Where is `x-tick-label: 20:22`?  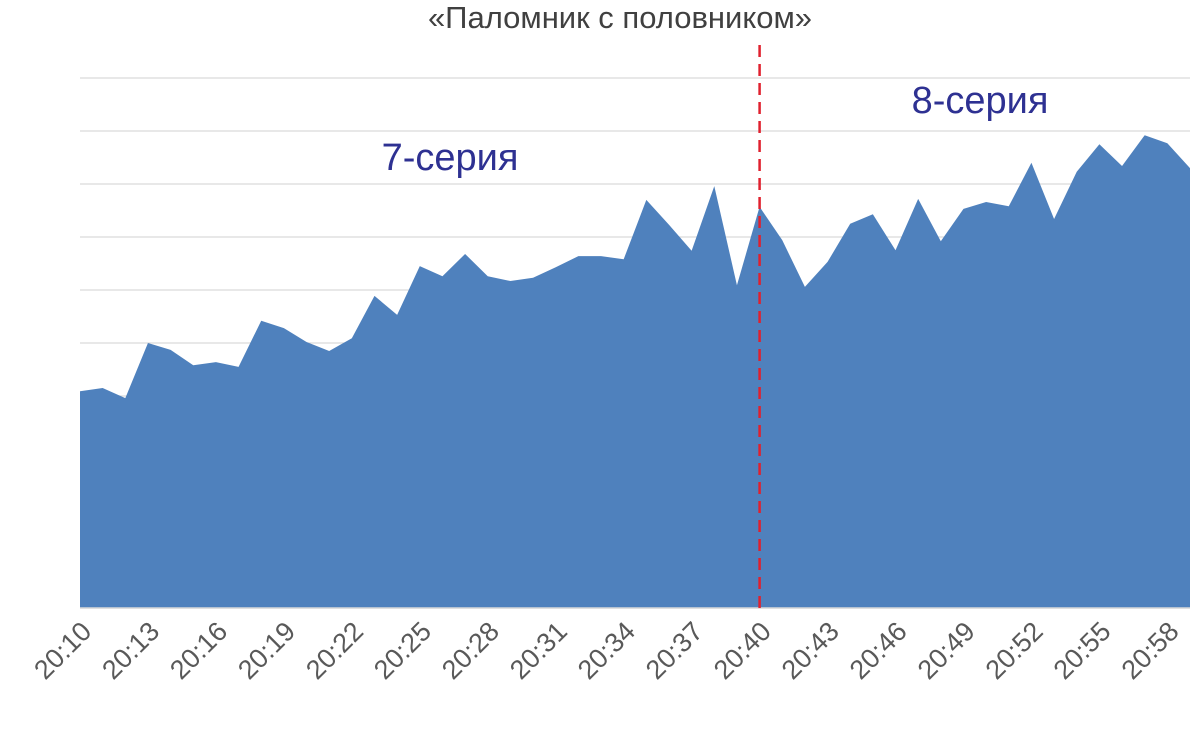 x-tick-label: 20:22 is located at coordinates (334, 650).